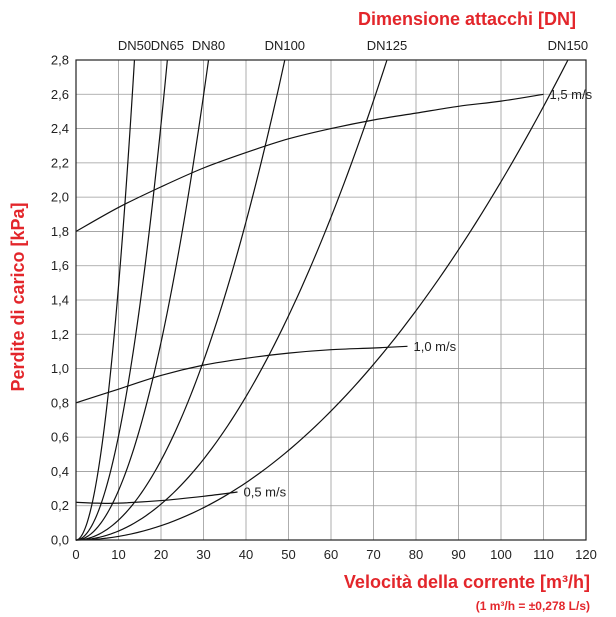  I want to click on x-tick-label: 80, so click(416, 554).